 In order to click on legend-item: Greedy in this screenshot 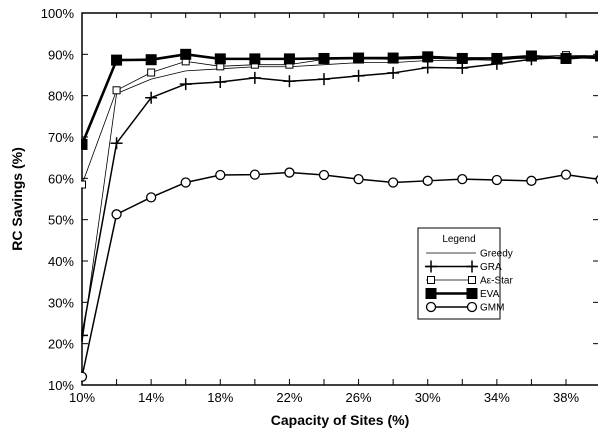, I will do `click(469, 254)`.